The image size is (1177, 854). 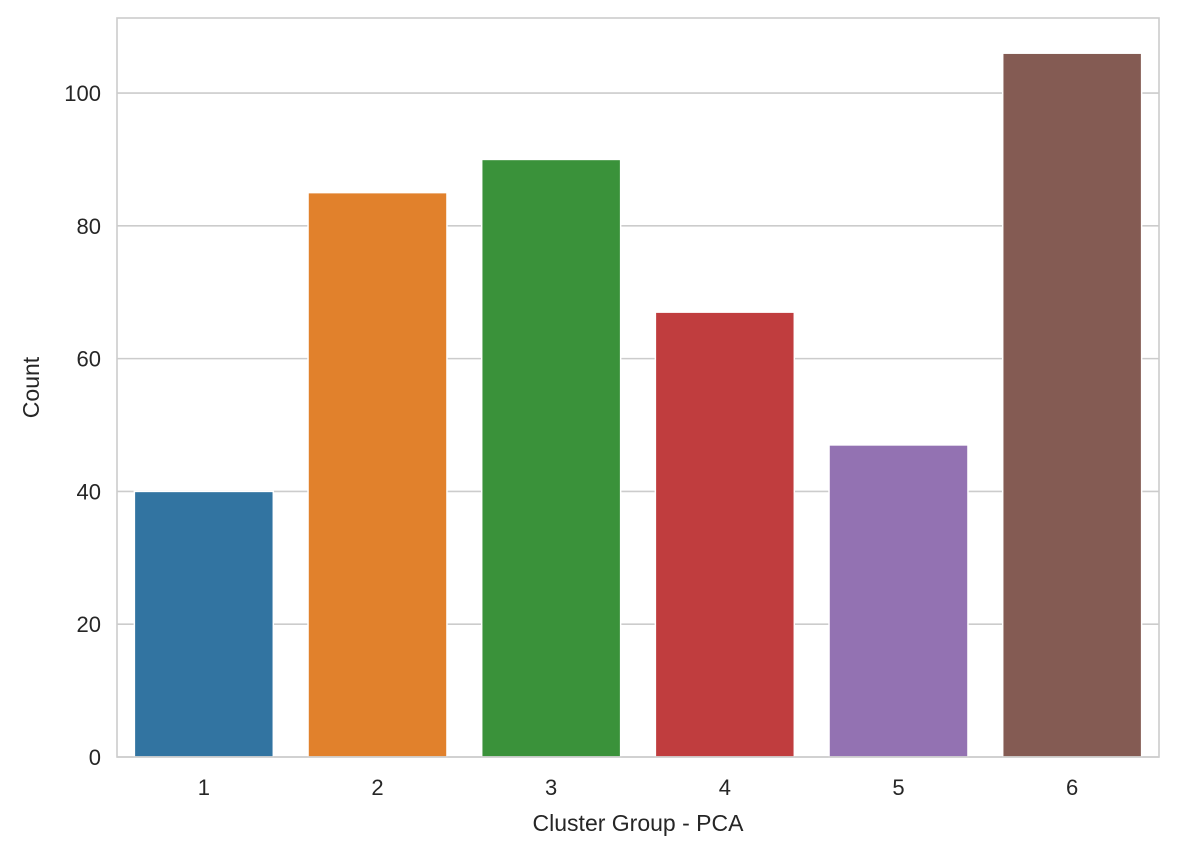 I want to click on y-axis-label: Count, so click(x=31, y=387).